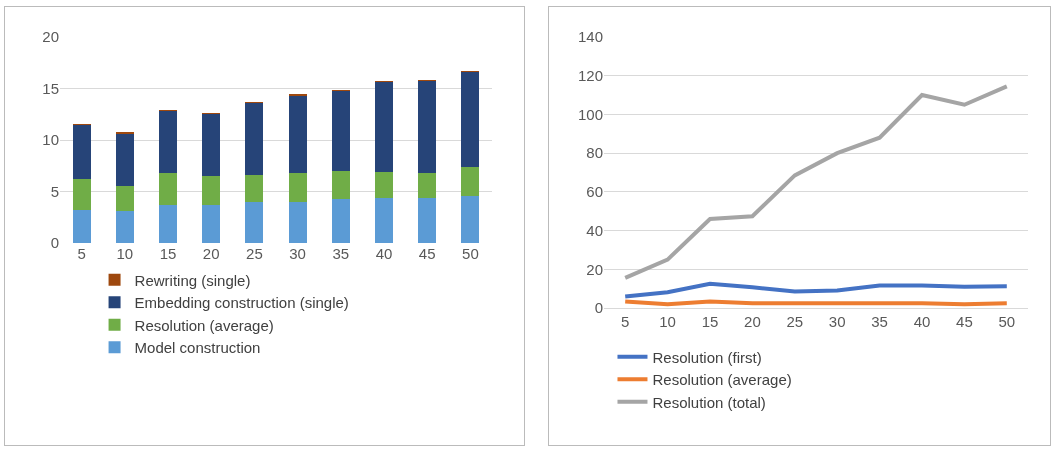 The width and height of the screenshot is (1055, 454). Describe the element at coordinates (590, 75) in the screenshot. I see `y-tick-label: 120` at that location.